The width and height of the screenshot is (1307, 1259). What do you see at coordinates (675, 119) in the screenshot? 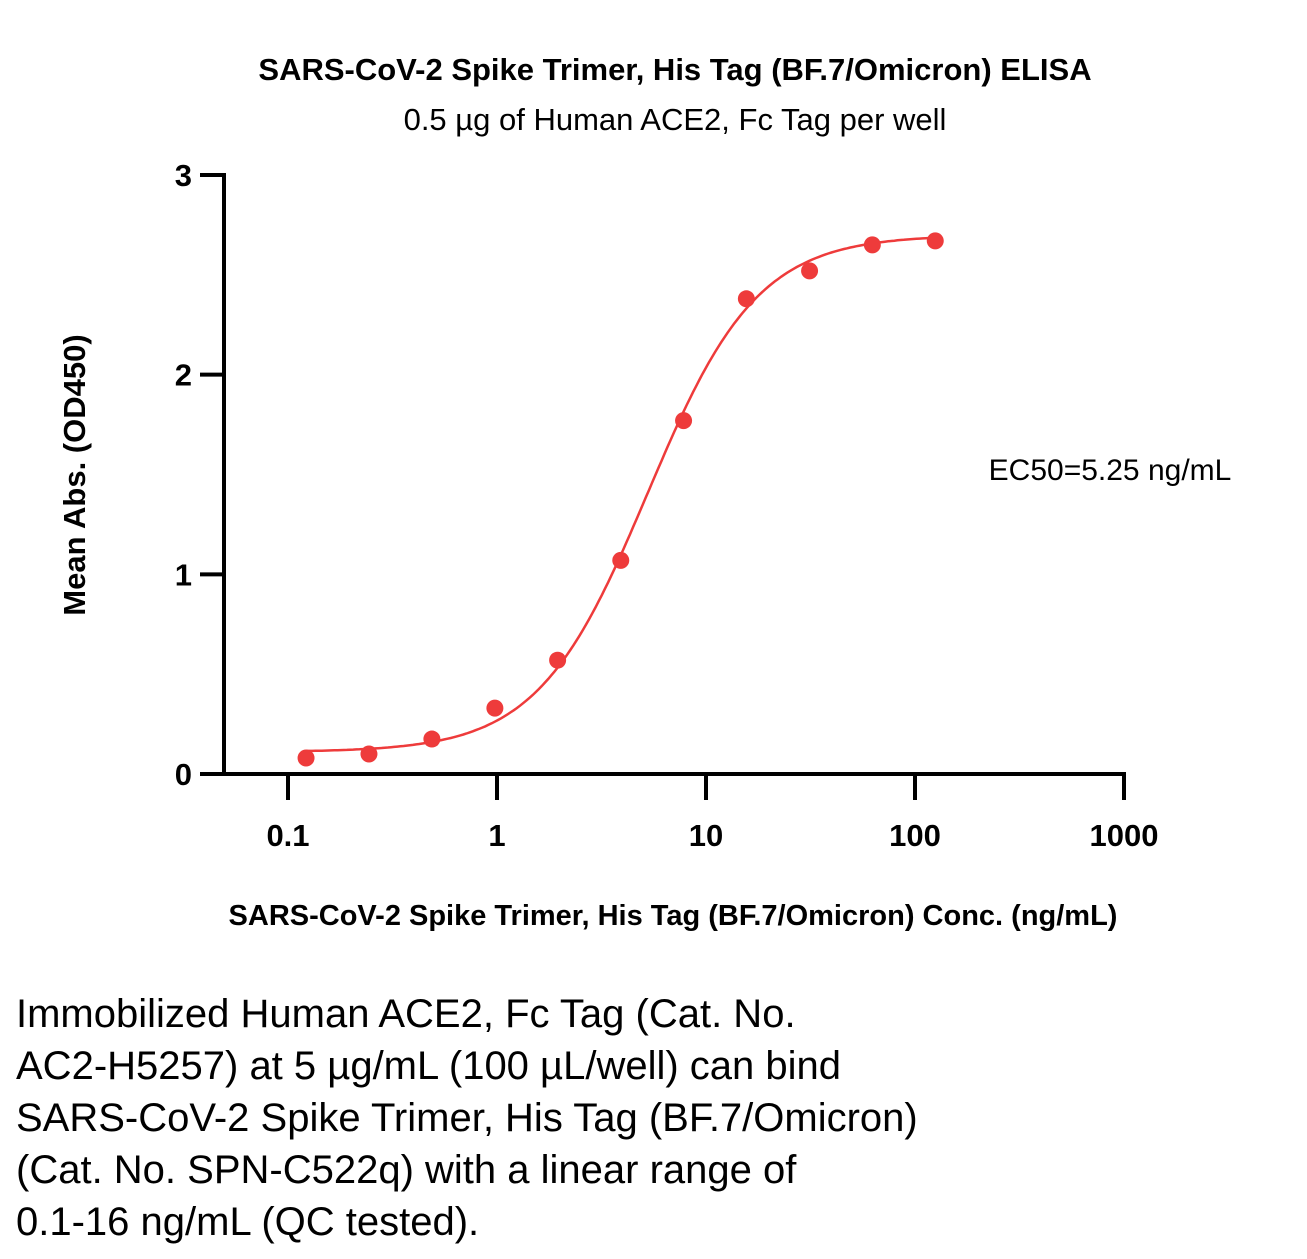
I see `chart-subtitle: 0.5 µg of Human ACE2, Fc Tag per well` at bounding box center [675, 119].